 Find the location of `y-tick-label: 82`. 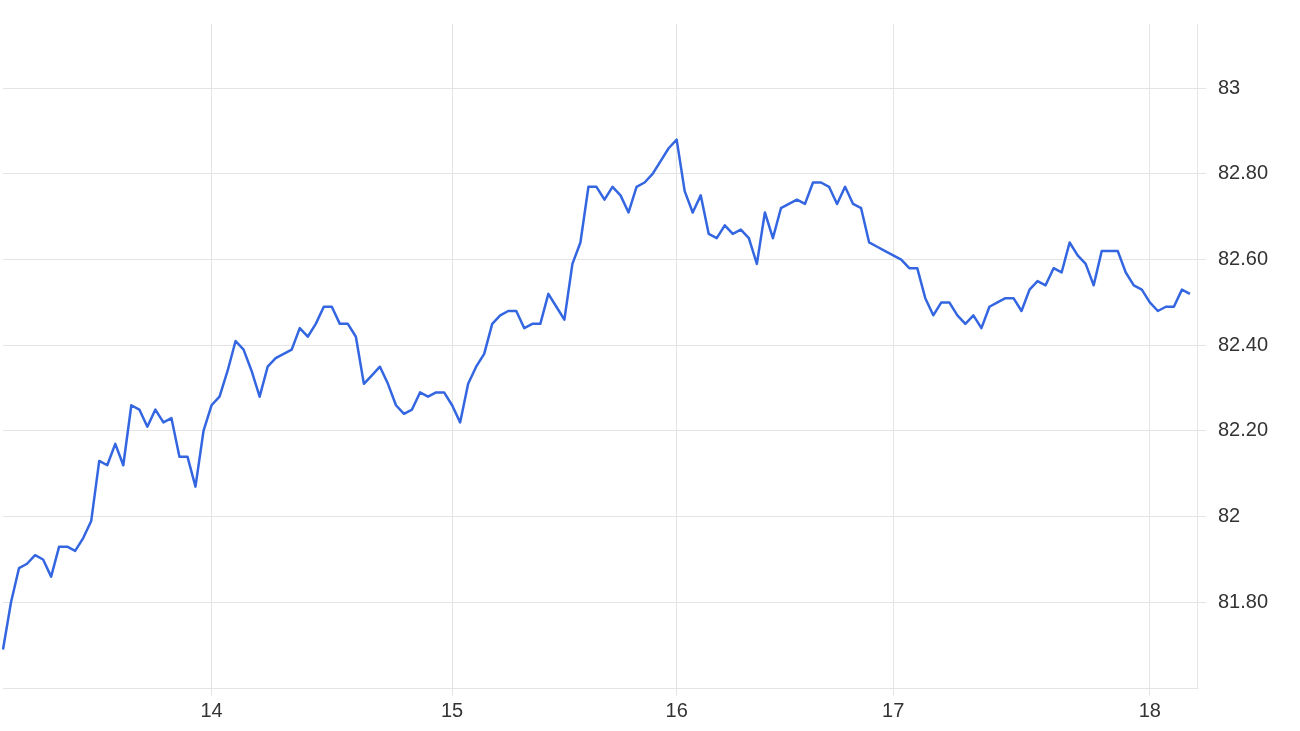

y-tick-label: 82 is located at coordinates (1229, 515).